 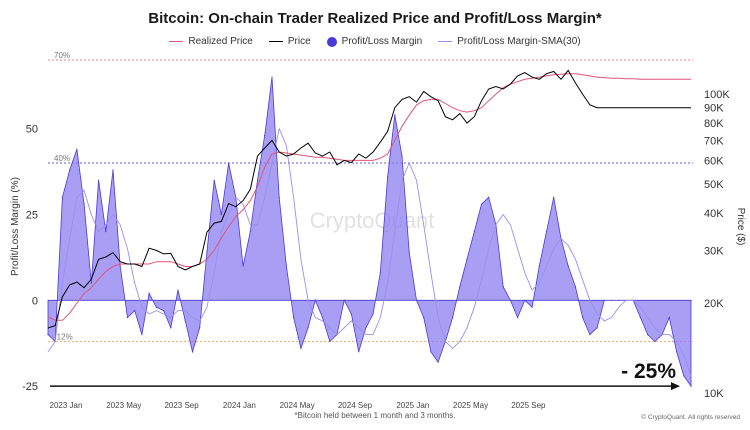 I want to click on right-tick-label: 70K, so click(x=714, y=141).